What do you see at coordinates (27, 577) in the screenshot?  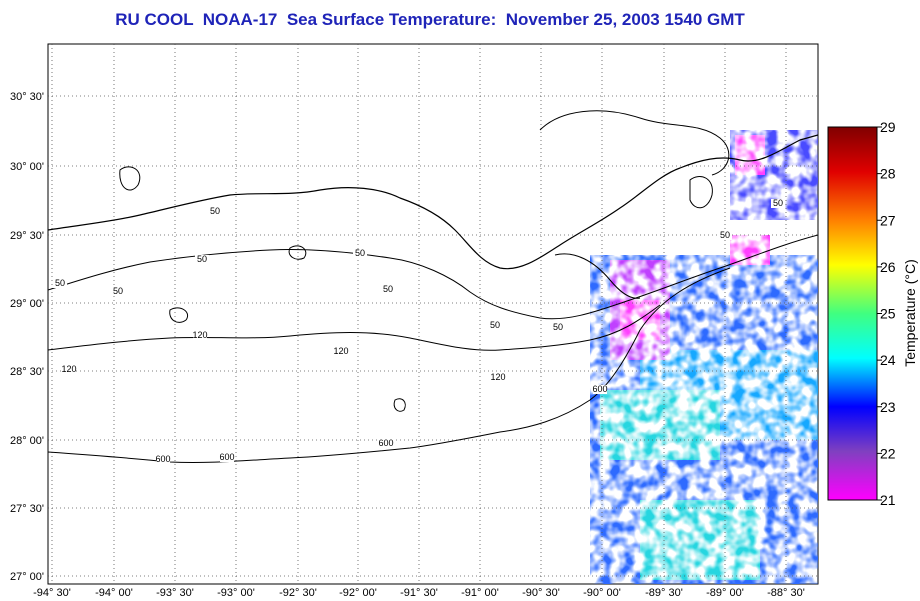 I see `lat-tick-label: 27° 00'` at bounding box center [27, 577].